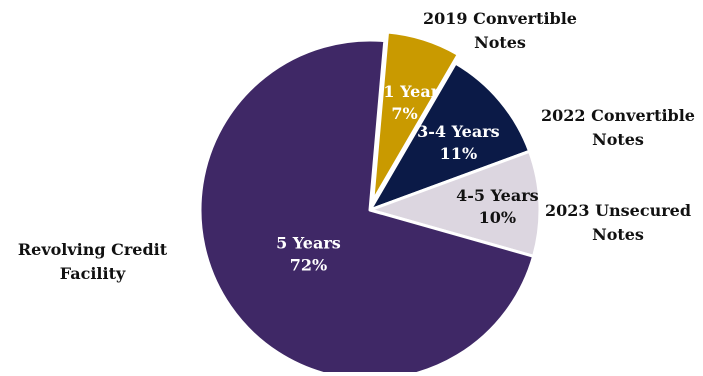 This screenshot has height=376, width=703. I want to click on legend-label-revolving-credit-facility: Revolving Credit Facility, so click(92, 262).